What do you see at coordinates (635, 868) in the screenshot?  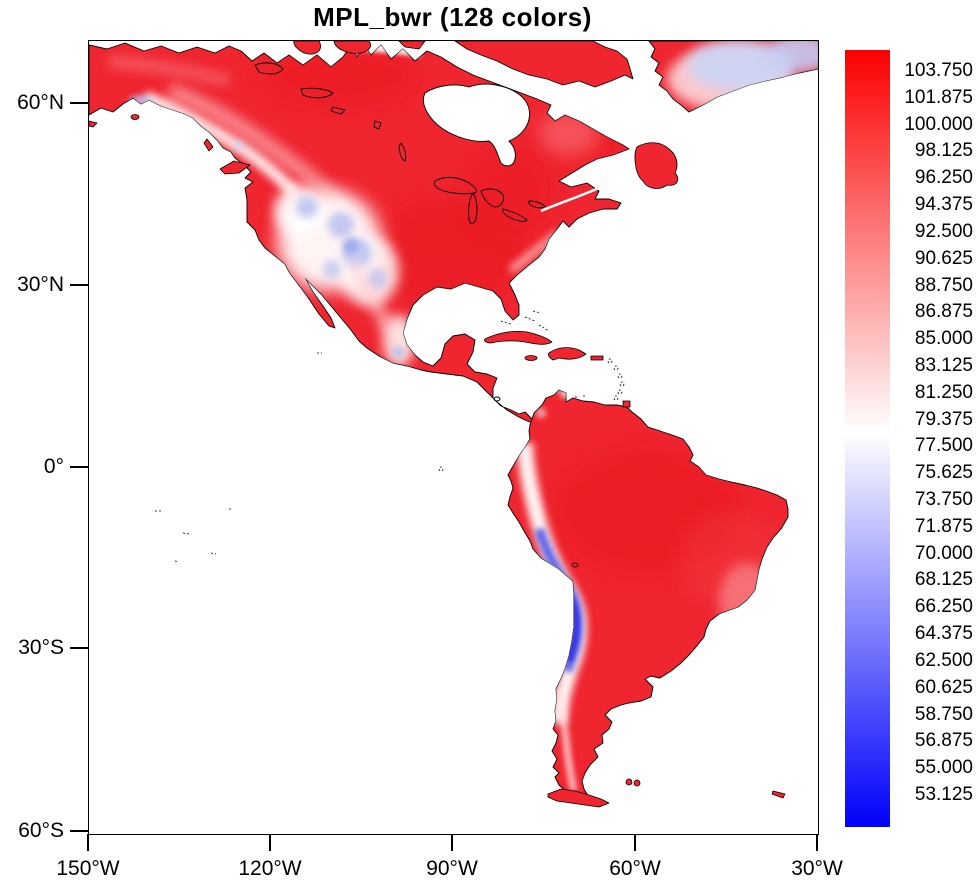 I see `x-tick-label: 60°W` at bounding box center [635, 868].